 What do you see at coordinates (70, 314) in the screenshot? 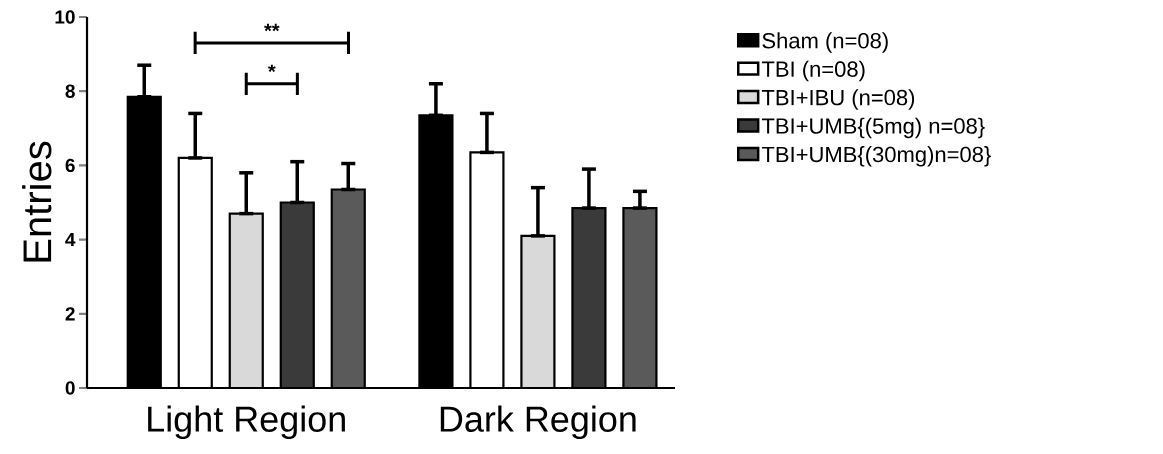
I see `y-tick-label: 2` at bounding box center [70, 314].